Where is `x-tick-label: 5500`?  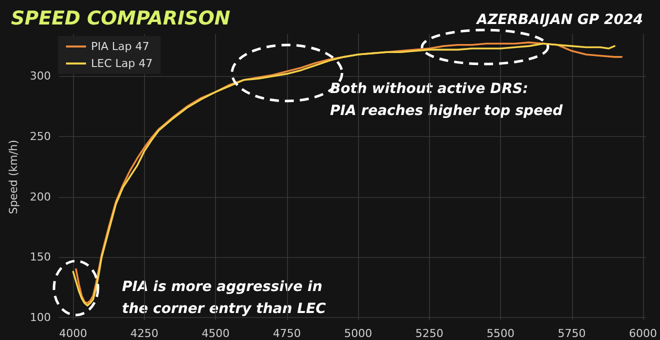 x-tick-label: 5500 is located at coordinates (500, 333).